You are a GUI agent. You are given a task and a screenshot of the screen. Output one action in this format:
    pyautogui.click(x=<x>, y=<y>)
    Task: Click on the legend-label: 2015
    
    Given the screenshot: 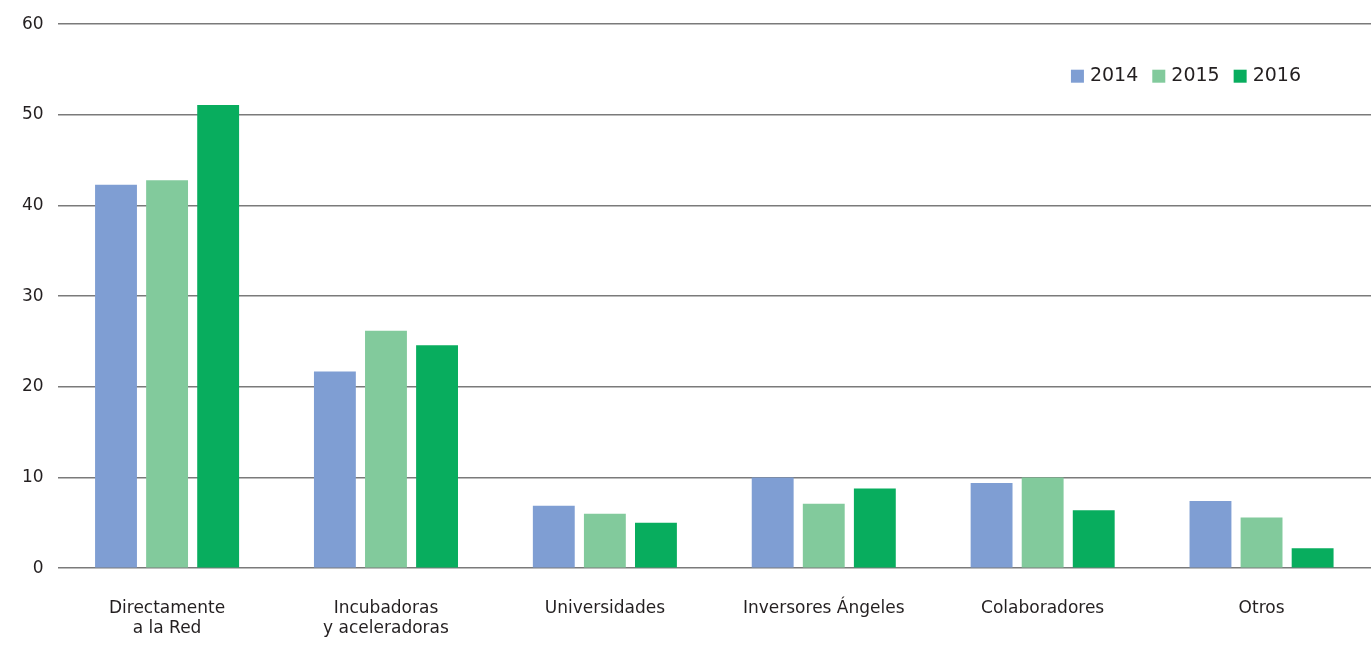 What is the action you would take?
    pyautogui.click(x=1195, y=74)
    